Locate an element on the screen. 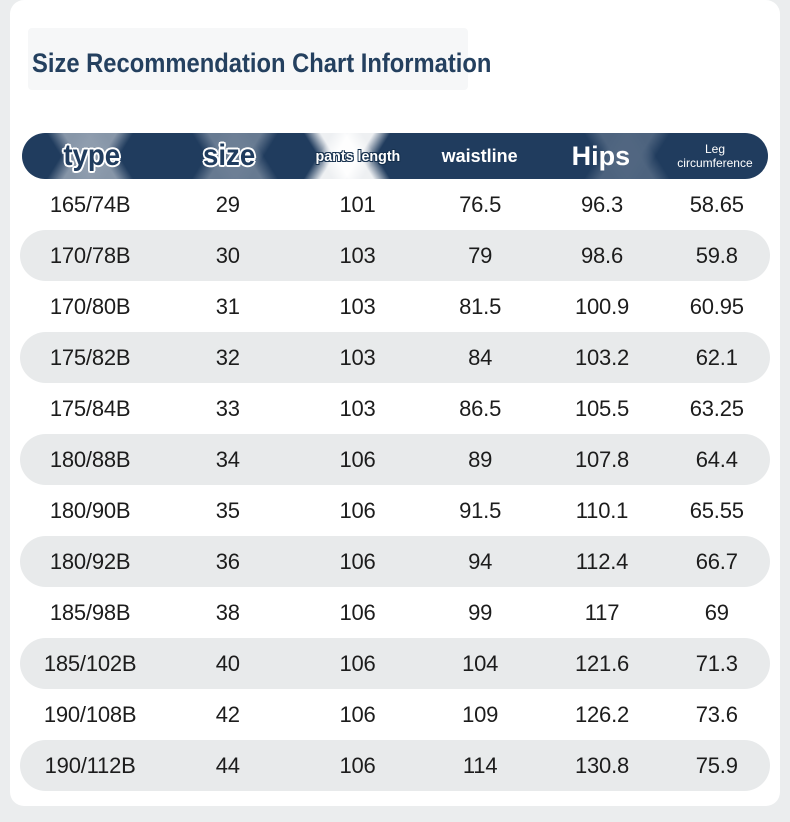 This screenshot has height=822, width=790. cell-type: 175/82B is located at coordinates (90, 357).